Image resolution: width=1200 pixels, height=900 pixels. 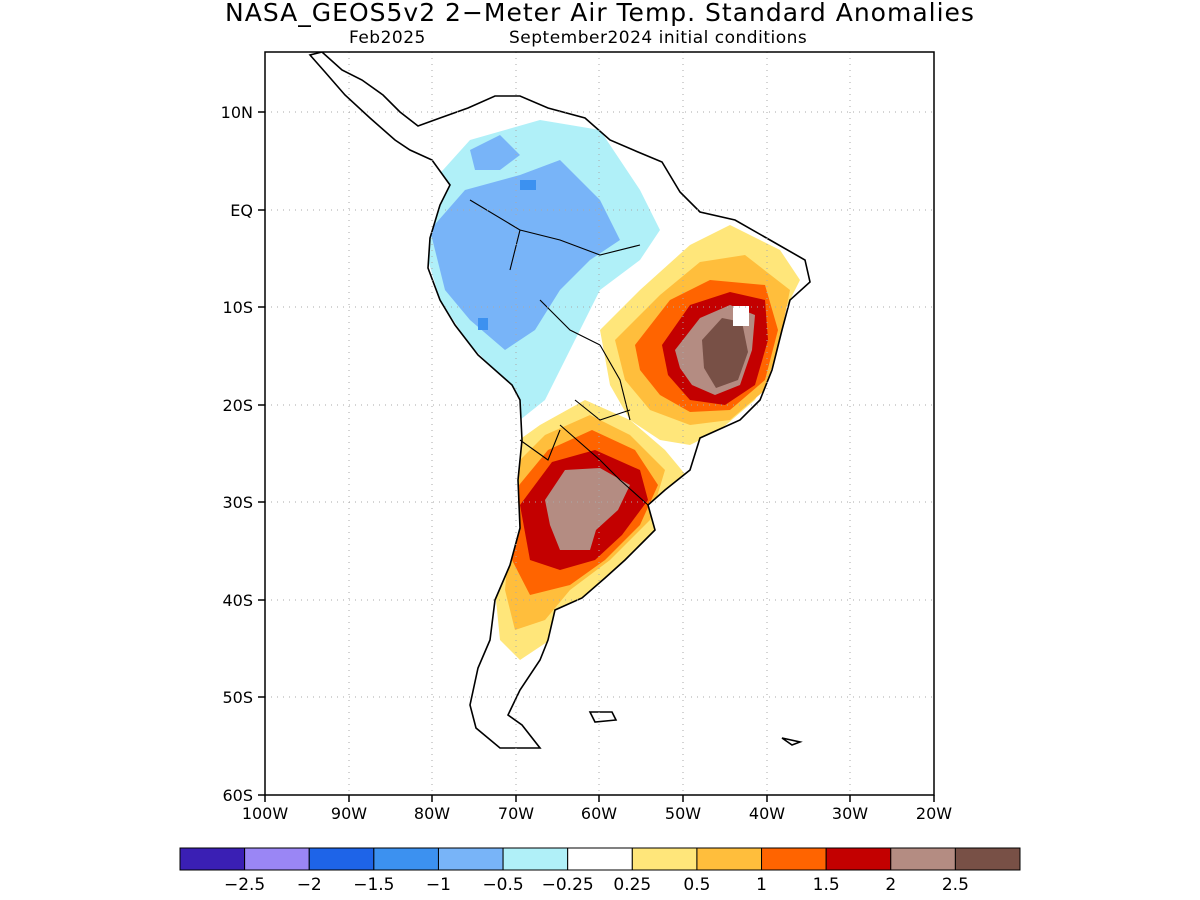 I want to click on lat-tick-label: 20S, so click(x=237, y=405).